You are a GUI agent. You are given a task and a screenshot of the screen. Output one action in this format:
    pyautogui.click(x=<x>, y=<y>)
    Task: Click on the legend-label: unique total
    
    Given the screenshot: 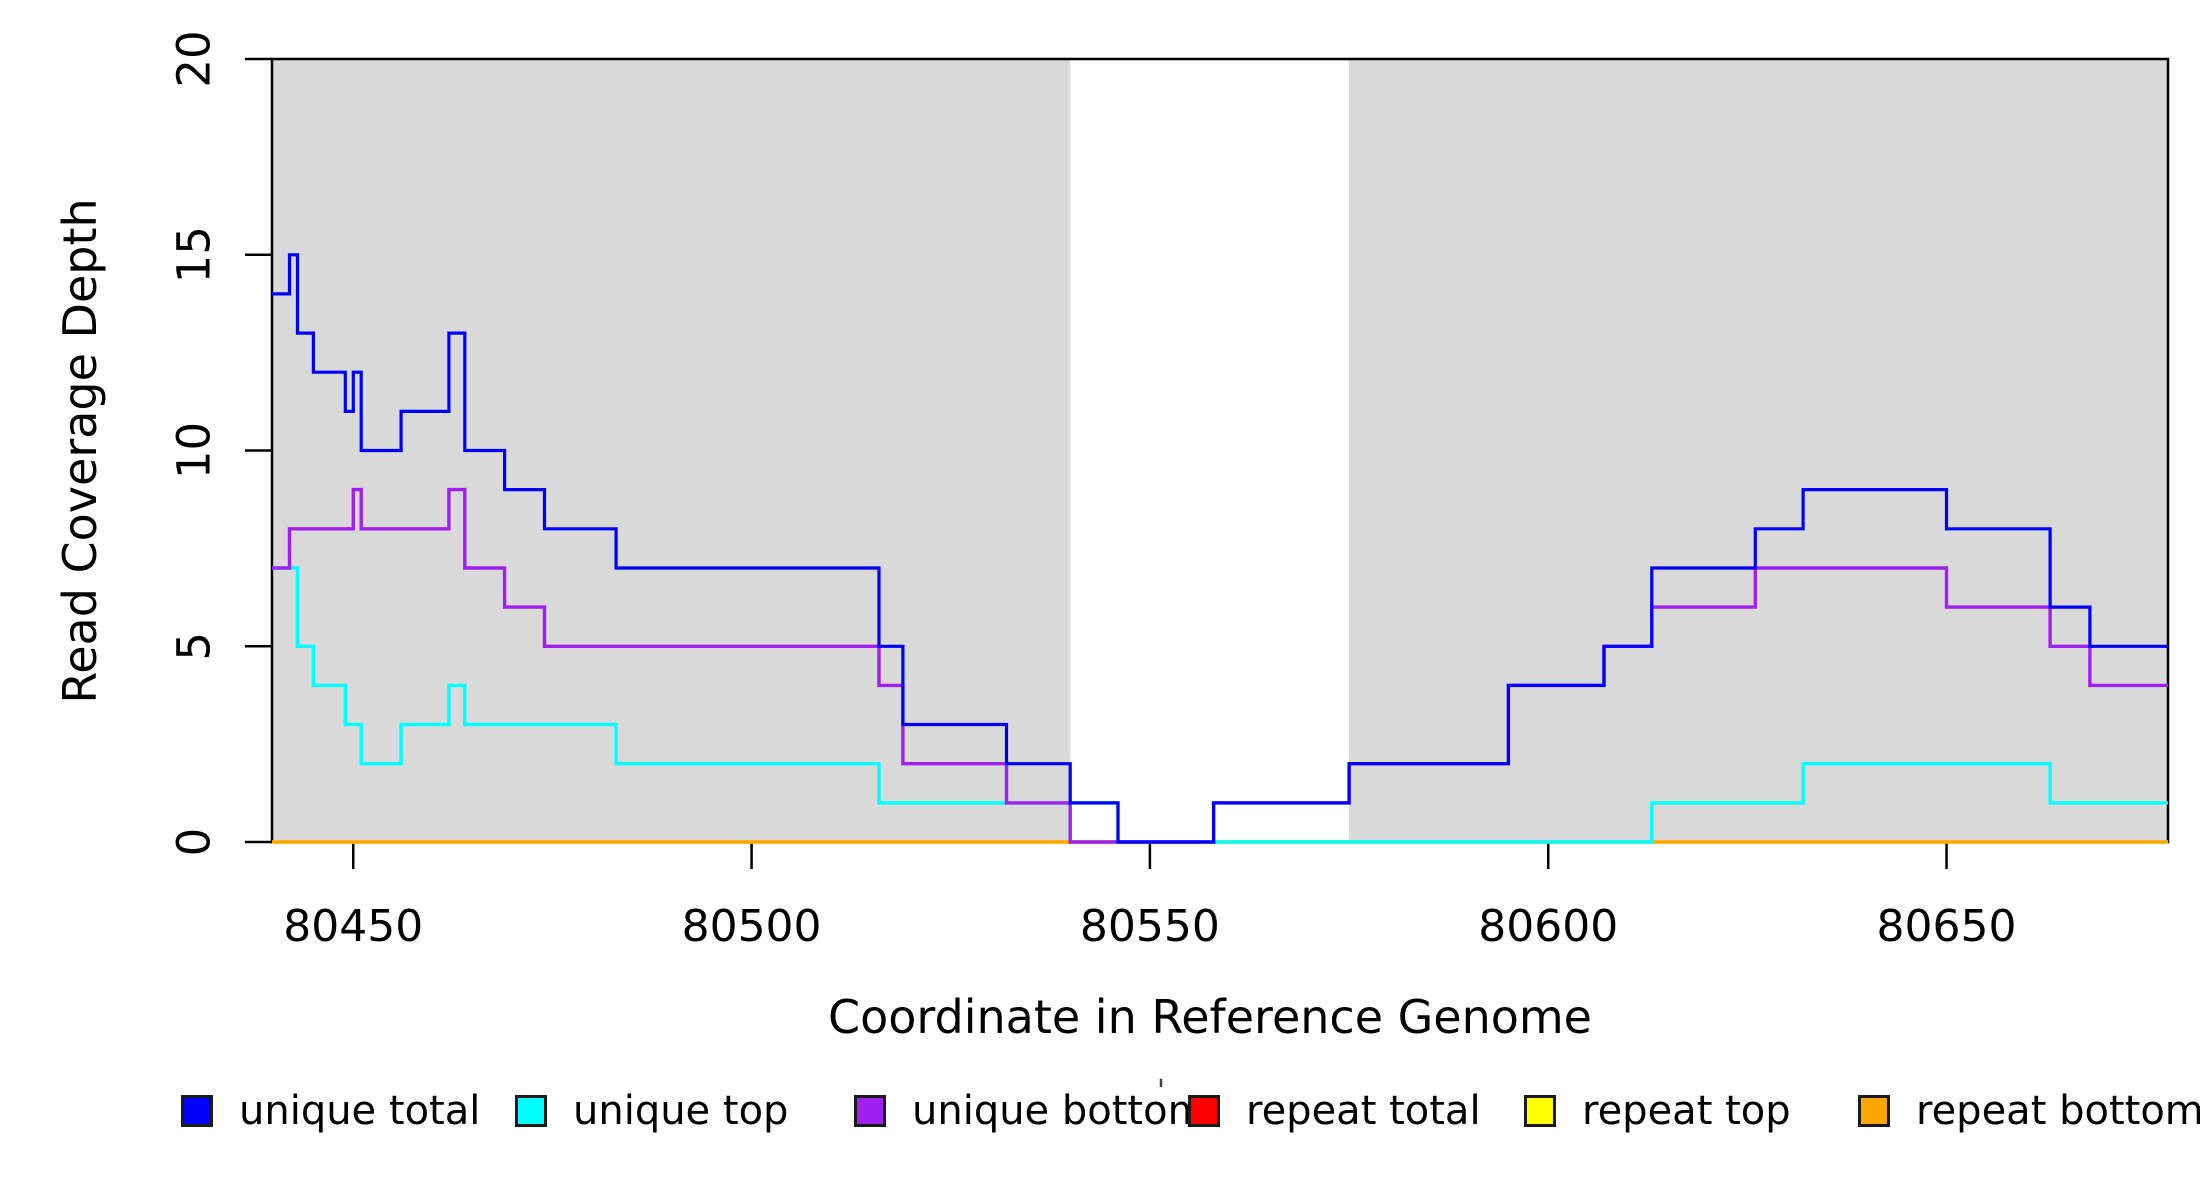 What is the action you would take?
    pyautogui.click(x=360, y=1111)
    